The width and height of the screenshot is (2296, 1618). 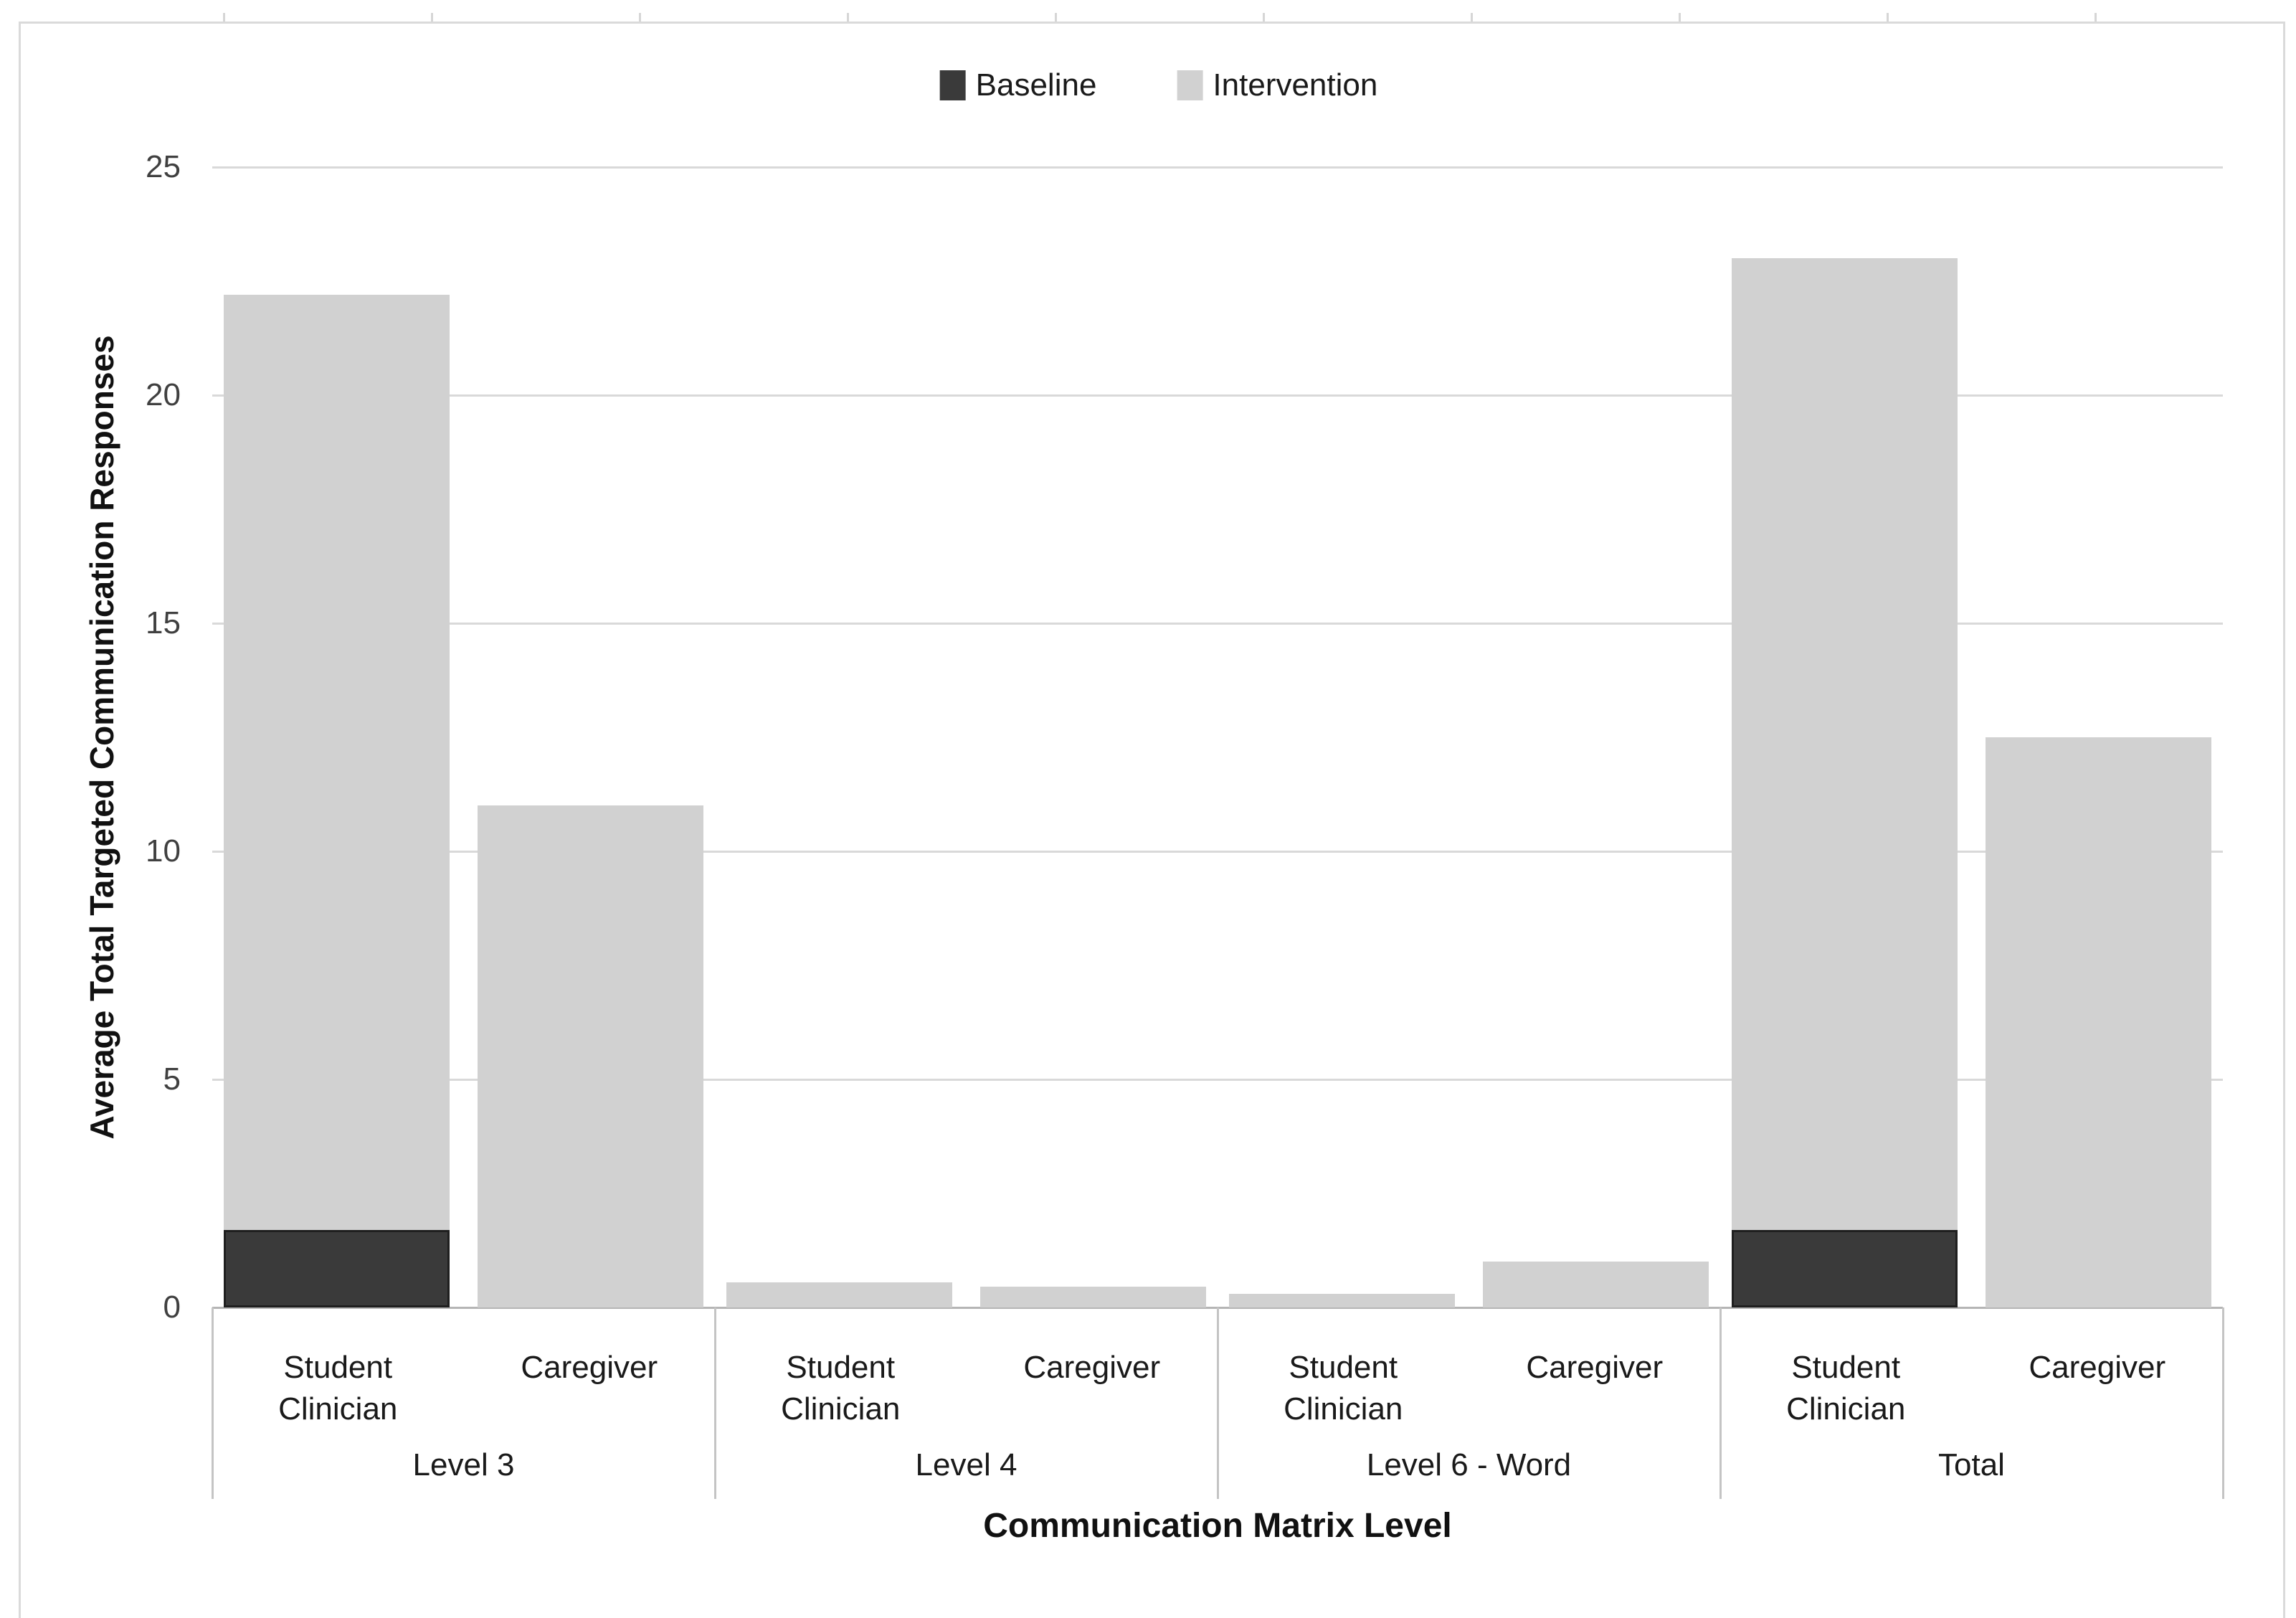 I want to click on y-tick-label-20: 20, so click(x=163, y=394).